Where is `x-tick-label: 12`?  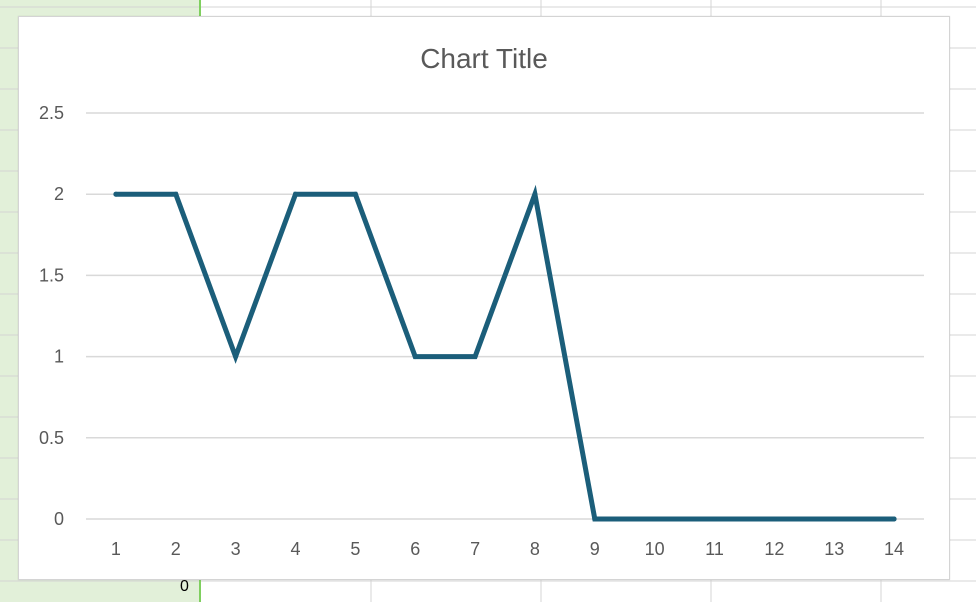
x-tick-label: 12 is located at coordinates (774, 549).